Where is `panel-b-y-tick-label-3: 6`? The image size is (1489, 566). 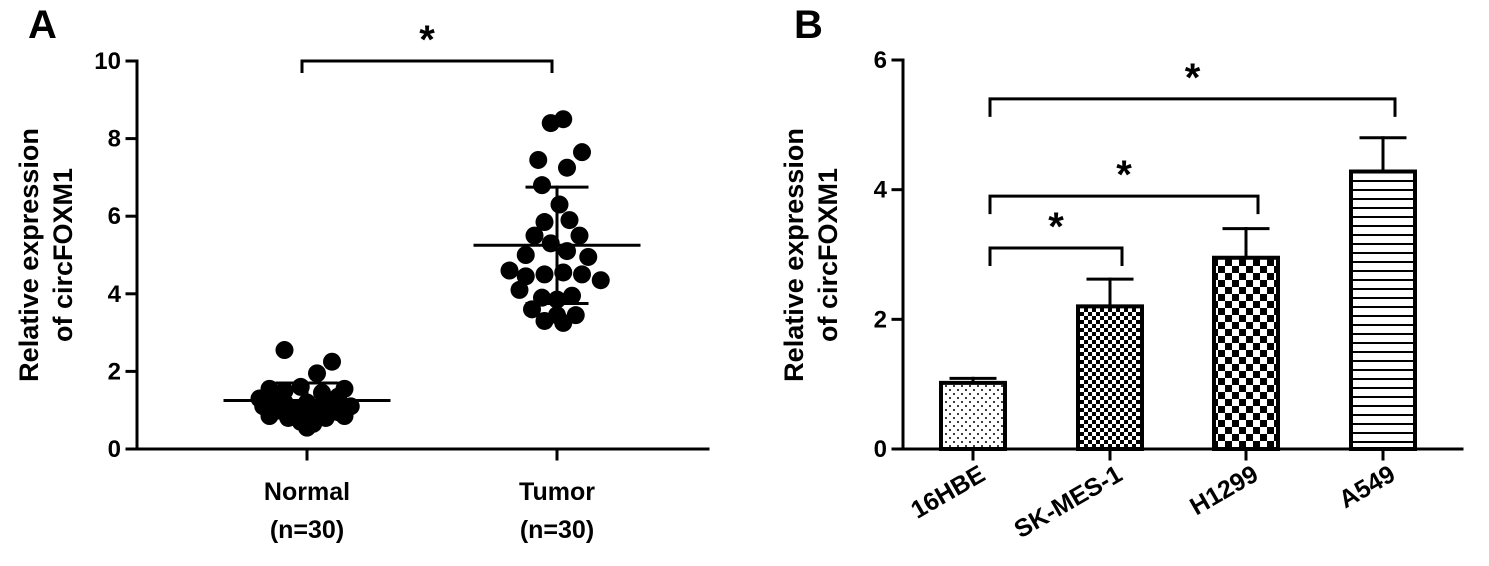
panel-b-y-tick-label-3: 6 is located at coordinates (880, 60).